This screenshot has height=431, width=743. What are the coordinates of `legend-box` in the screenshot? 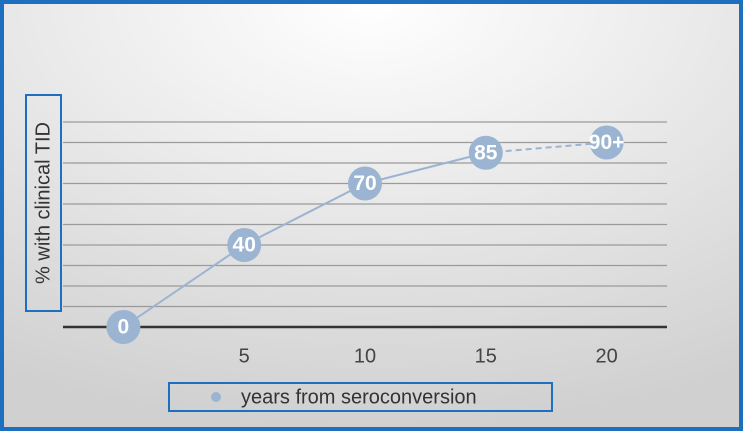 It's located at (360, 397).